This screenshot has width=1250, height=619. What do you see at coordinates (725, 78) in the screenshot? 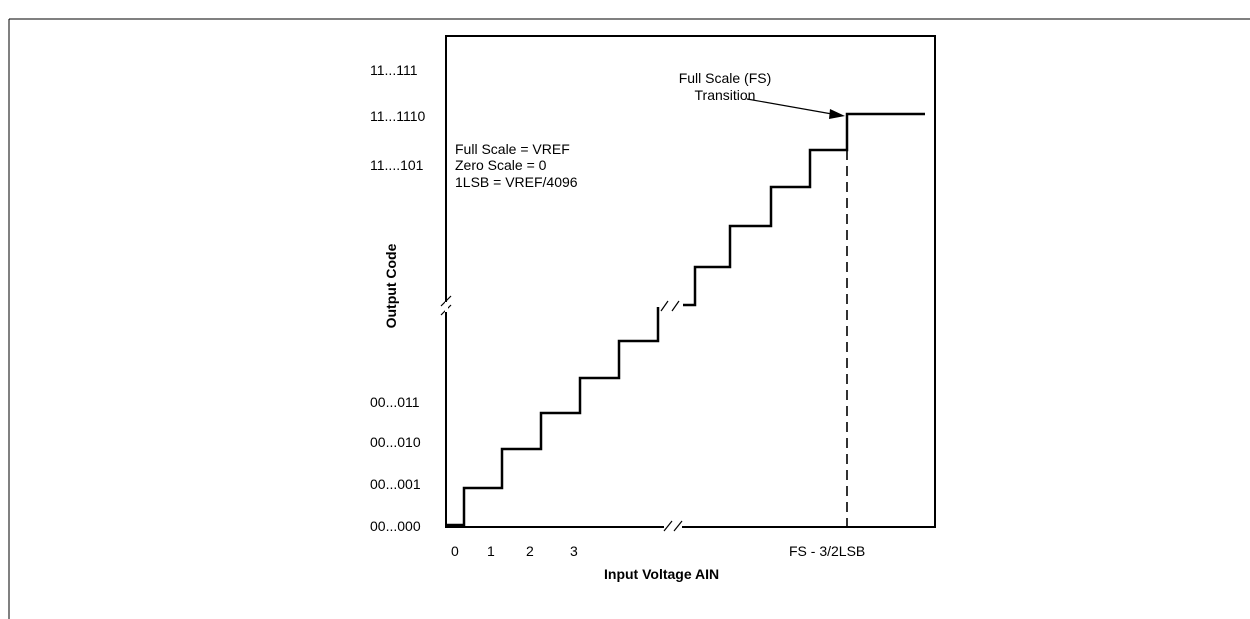
I see `fs-callout-line1: Full Scale (FS)` at bounding box center [725, 78].